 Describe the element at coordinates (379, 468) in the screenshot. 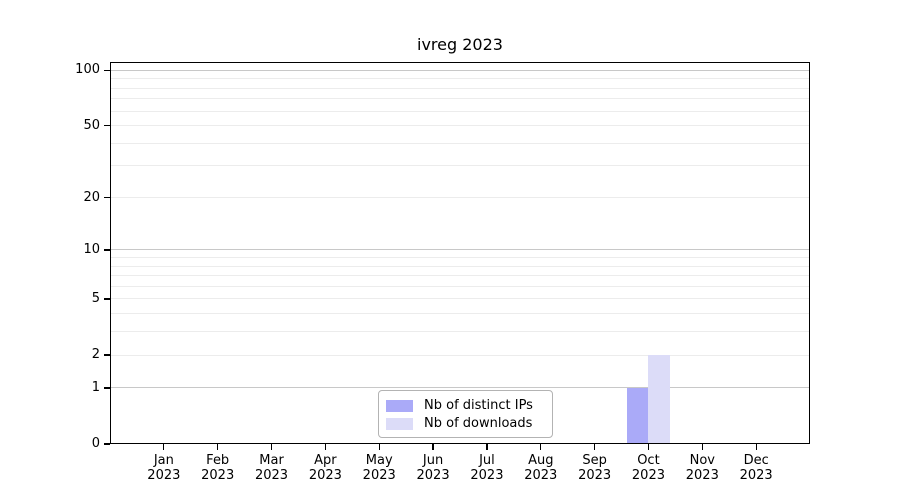

I see `x-tick-label: May 2023` at that location.